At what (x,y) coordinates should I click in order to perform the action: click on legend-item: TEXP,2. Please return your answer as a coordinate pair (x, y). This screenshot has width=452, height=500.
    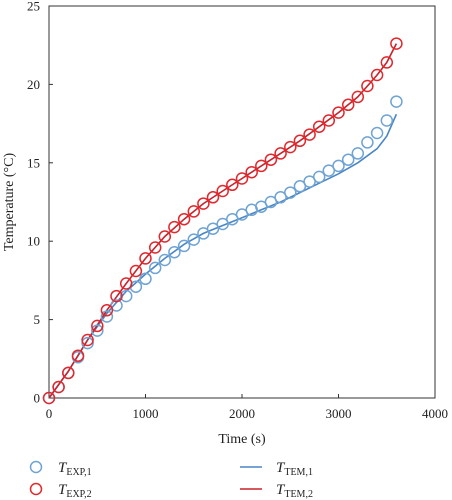
    Looking at the image, I should click on (60, 491).